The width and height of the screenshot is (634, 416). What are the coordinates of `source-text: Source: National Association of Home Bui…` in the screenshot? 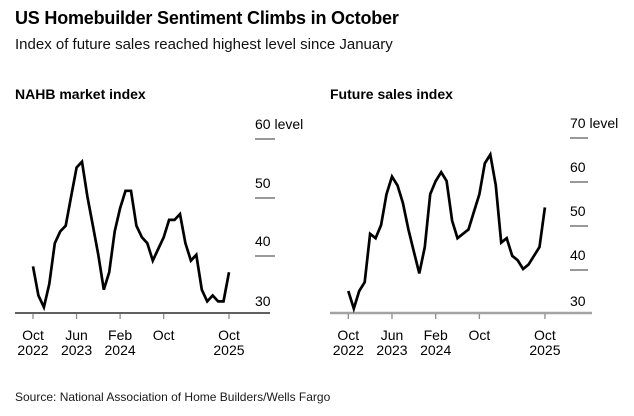 It's located at (173, 397).